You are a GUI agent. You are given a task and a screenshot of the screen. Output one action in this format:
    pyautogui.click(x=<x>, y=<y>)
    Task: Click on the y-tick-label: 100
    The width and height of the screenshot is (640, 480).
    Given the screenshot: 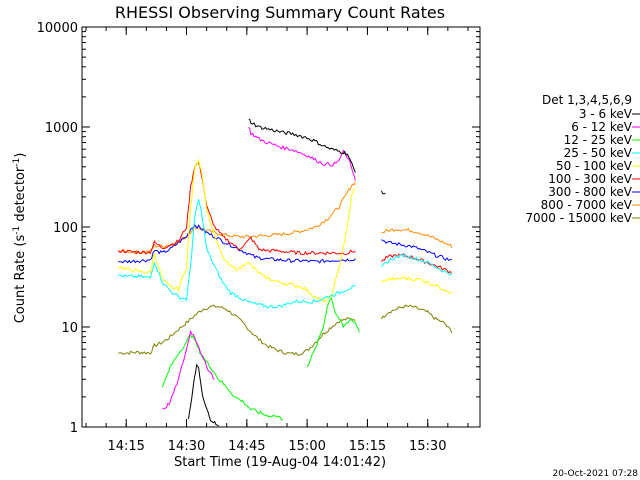 What is the action you would take?
    pyautogui.click(x=65, y=228)
    